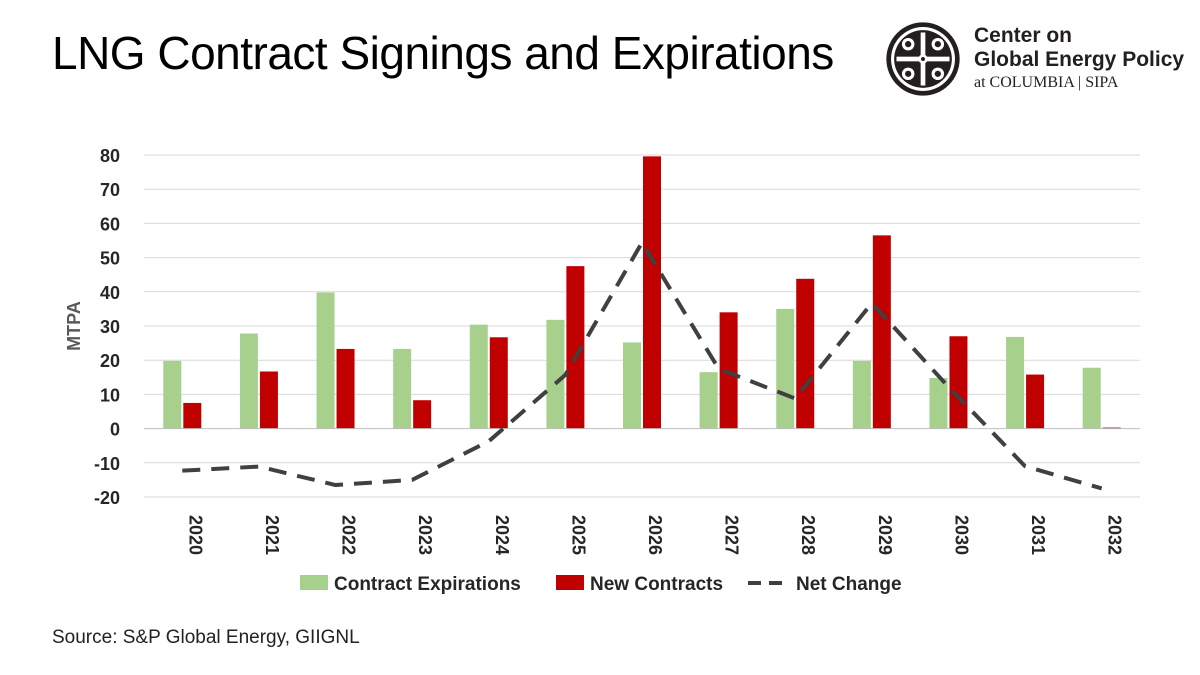  What do you see at coordinates (110, 190) in the screenshot?
I see `y-tick-label: 70` at bounding box center [110, 190].